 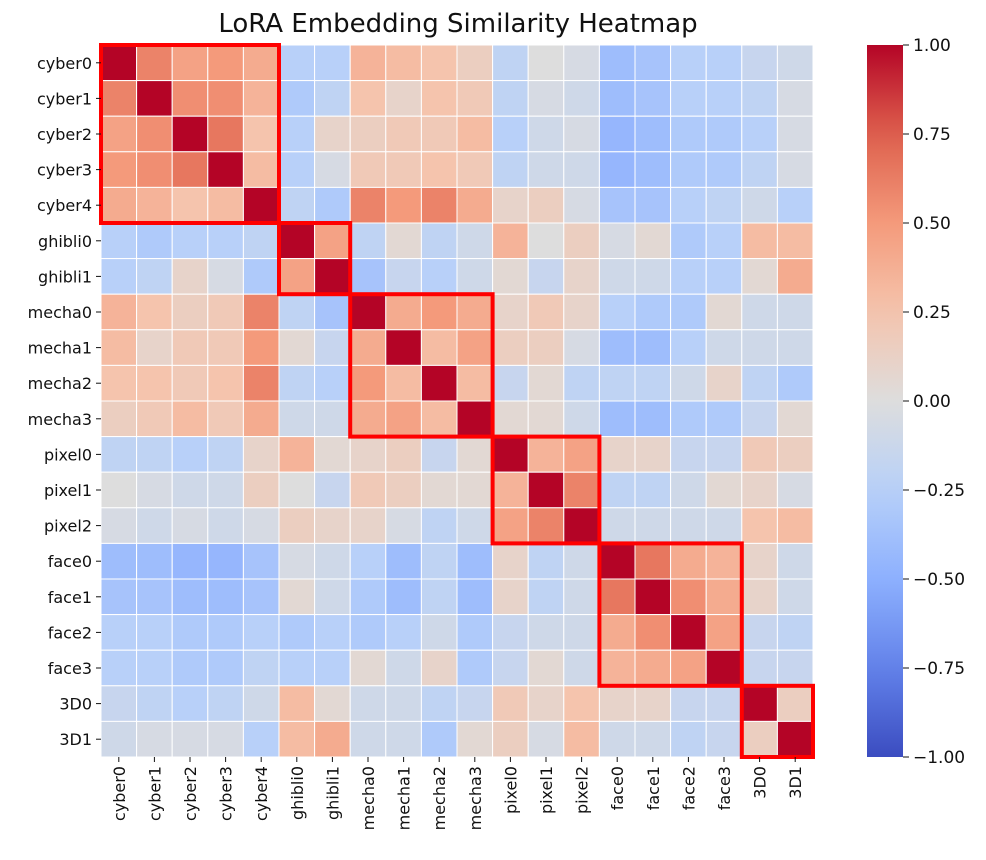 I want to click on heatmap-cell-cyber4-cyber1, so click(x=154, y=205).